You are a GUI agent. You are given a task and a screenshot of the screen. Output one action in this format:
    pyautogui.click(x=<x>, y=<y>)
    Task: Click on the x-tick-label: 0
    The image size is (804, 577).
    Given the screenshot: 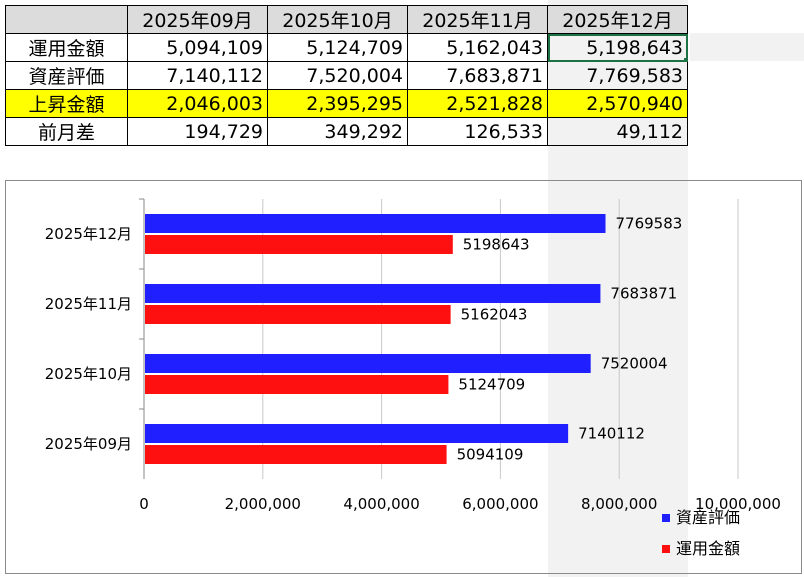 What is the action you would take?
    pyautogui.click(x=144, y=504)
    